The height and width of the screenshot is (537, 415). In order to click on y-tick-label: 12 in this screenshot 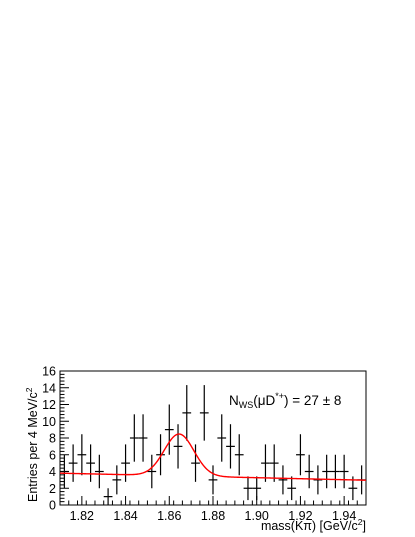, I will do `click(49, 405)`.